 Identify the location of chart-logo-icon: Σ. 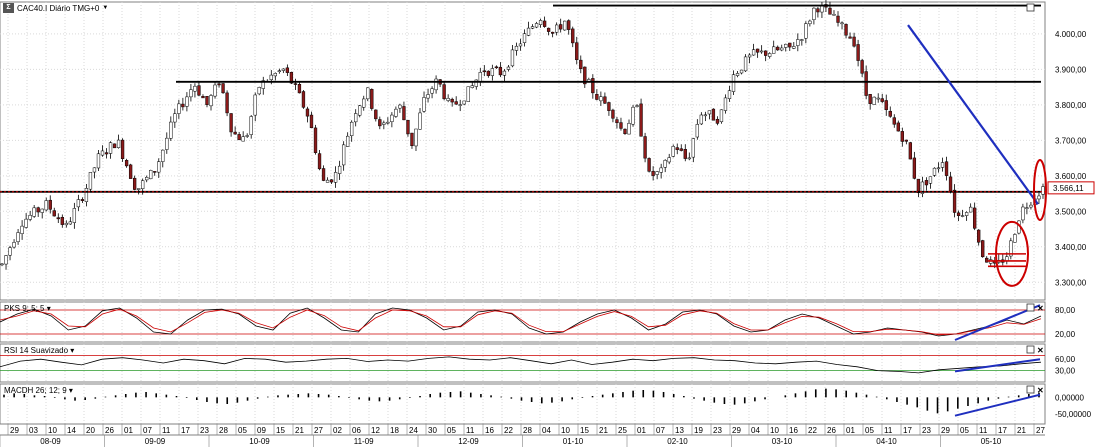
(8, 8).